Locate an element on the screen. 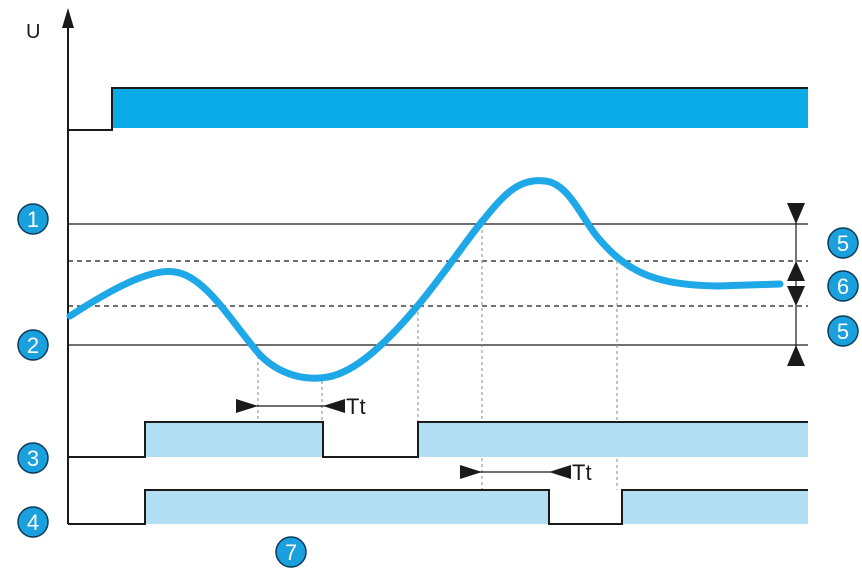  relay-4-trace is located at coordinates (438, 507).